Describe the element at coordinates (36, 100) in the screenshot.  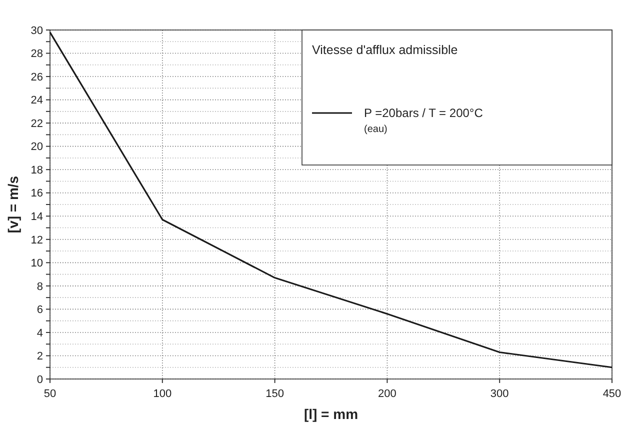
I see `y-tick-label: 24` at that location.